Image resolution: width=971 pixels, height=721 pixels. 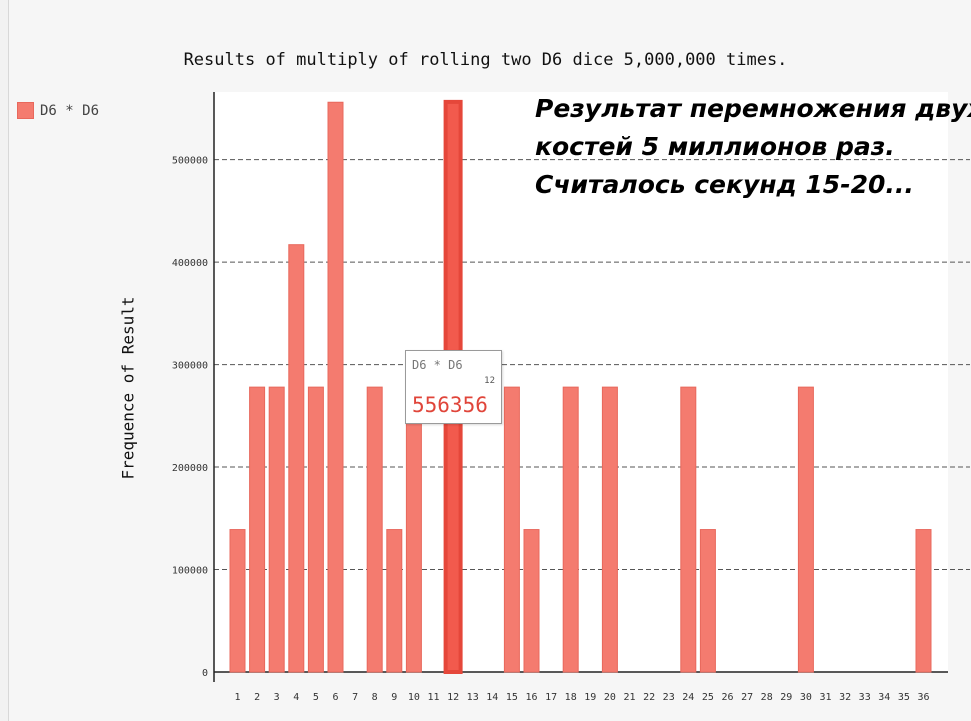 What do you see at coordinates (190, 366) in the screenshot?
I see `y-tick-label: 300000` at bounding box center [190, 366].